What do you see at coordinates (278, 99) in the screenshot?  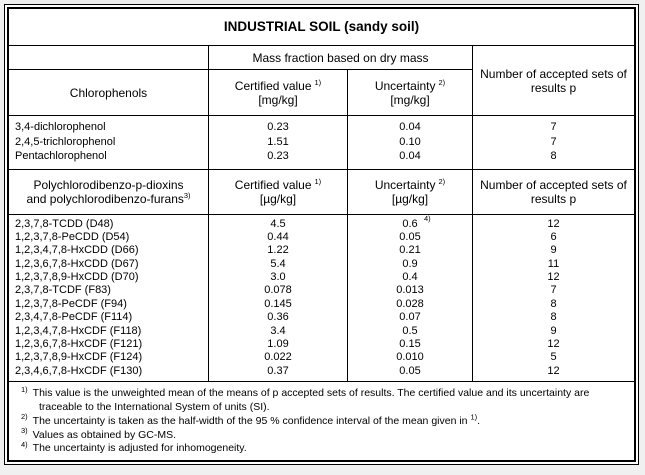 I see `header-unit: [mg/kg]` at bounding box center [278, 99].